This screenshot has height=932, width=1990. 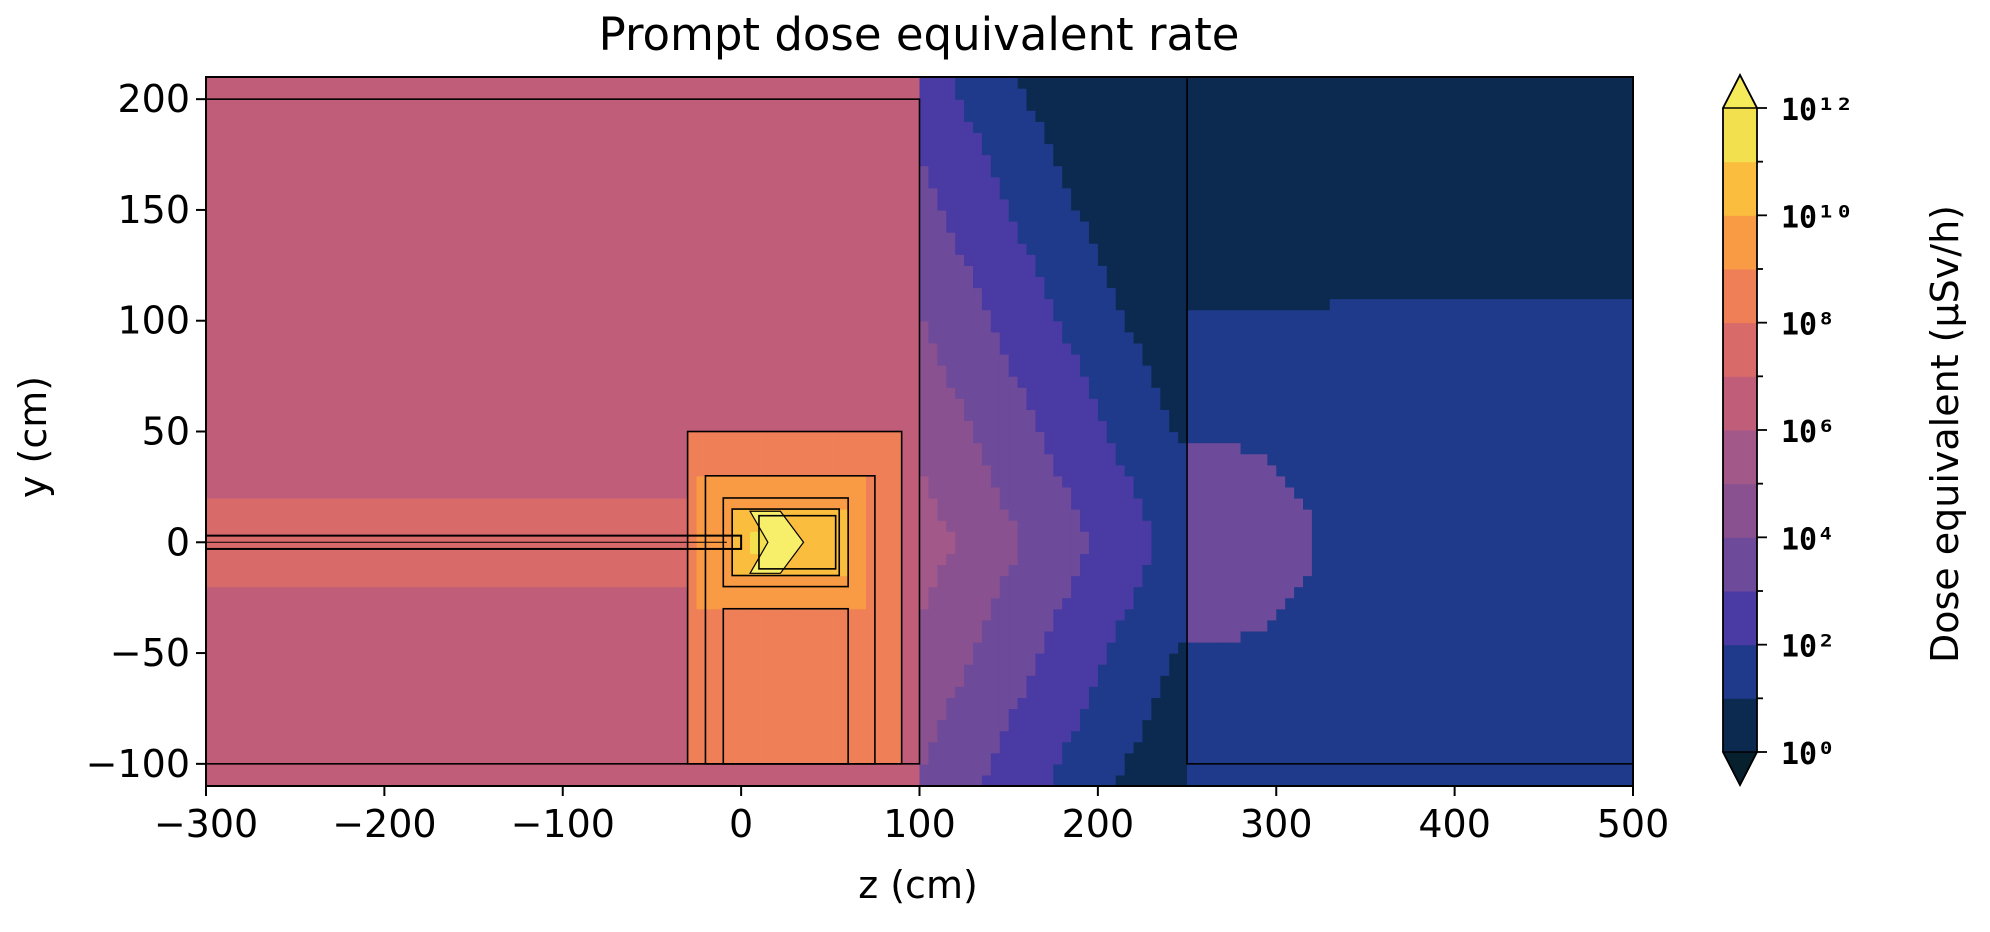 I want to click on x-tick-label: 0, so click(x=741, y=824).